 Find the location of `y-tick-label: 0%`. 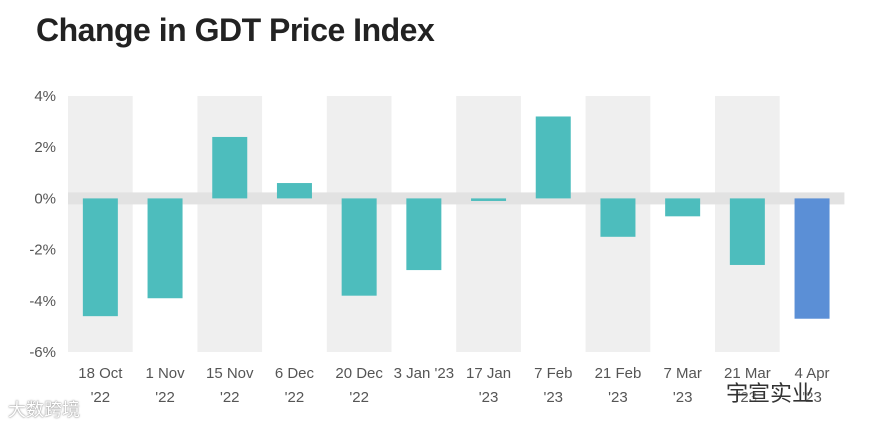

y-tick-label: 0% is located at coordinates (45, 198).